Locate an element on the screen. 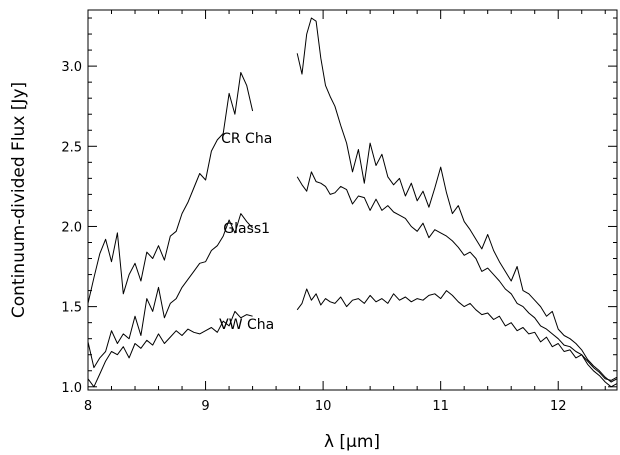  series-annotation: VW Cha is located at coordinates (246, 325).